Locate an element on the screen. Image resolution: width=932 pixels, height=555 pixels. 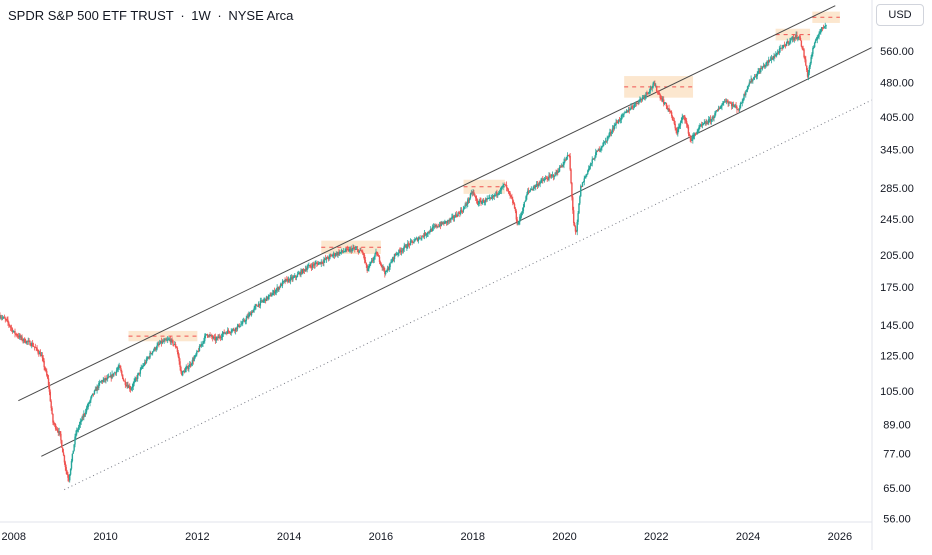
time-tick-label: 2024 is located at coordinates (748, 537).